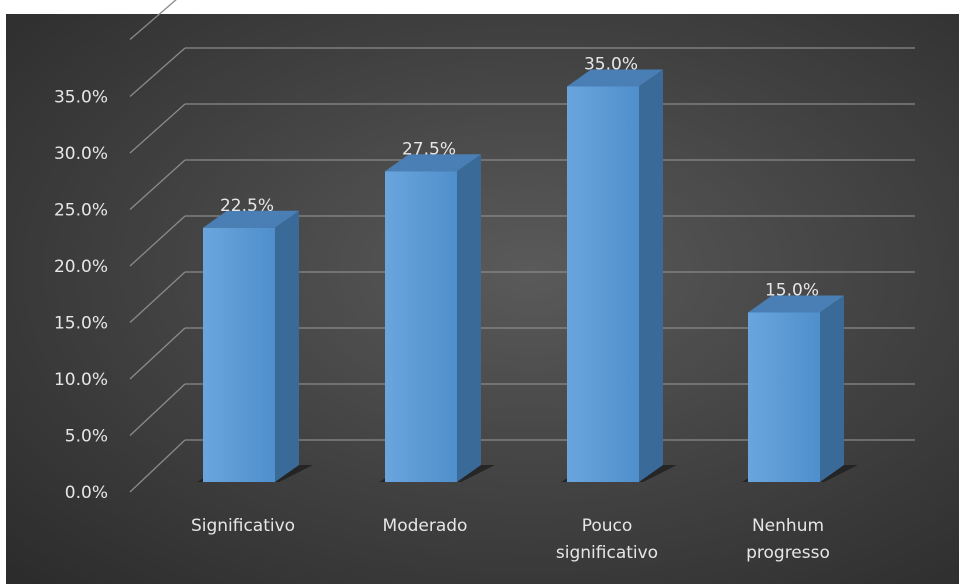 Image resolution: width=959 pixels, height=584 pixels. I want to click on data-label: 22.5%, so click(247, 206).